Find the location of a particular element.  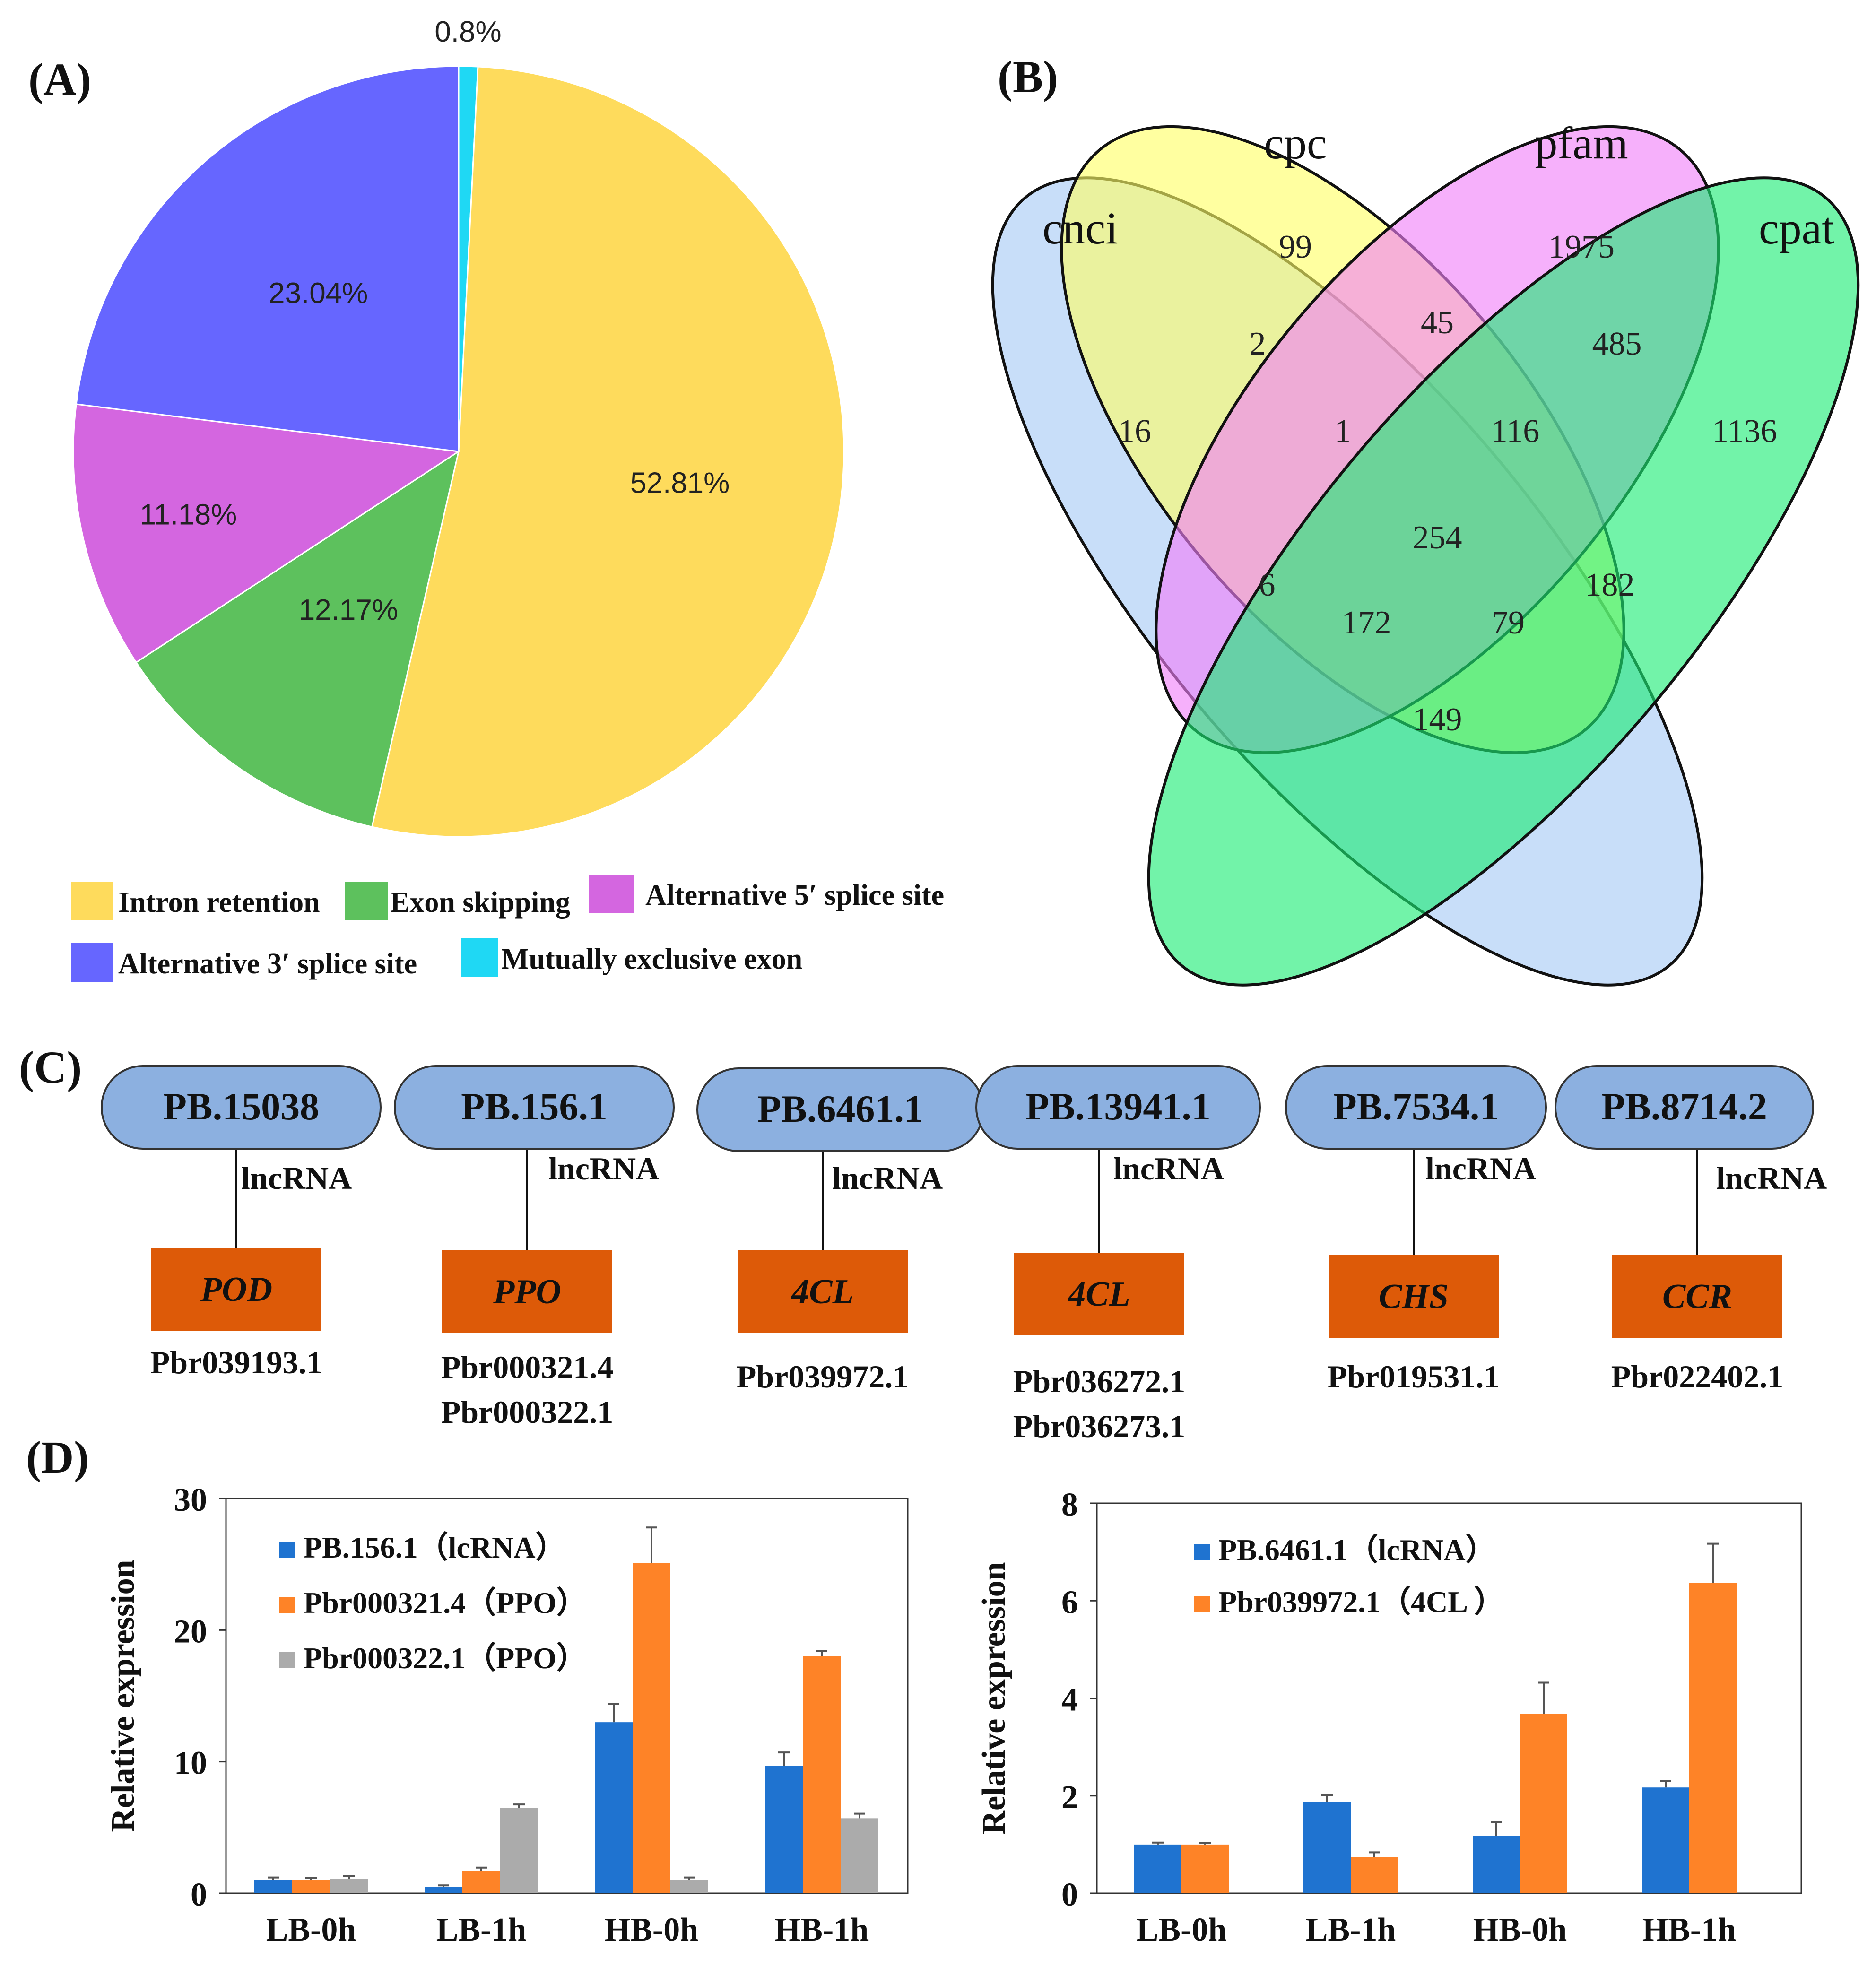

pie-slice-alt3 is located at coordinates (267, 258).